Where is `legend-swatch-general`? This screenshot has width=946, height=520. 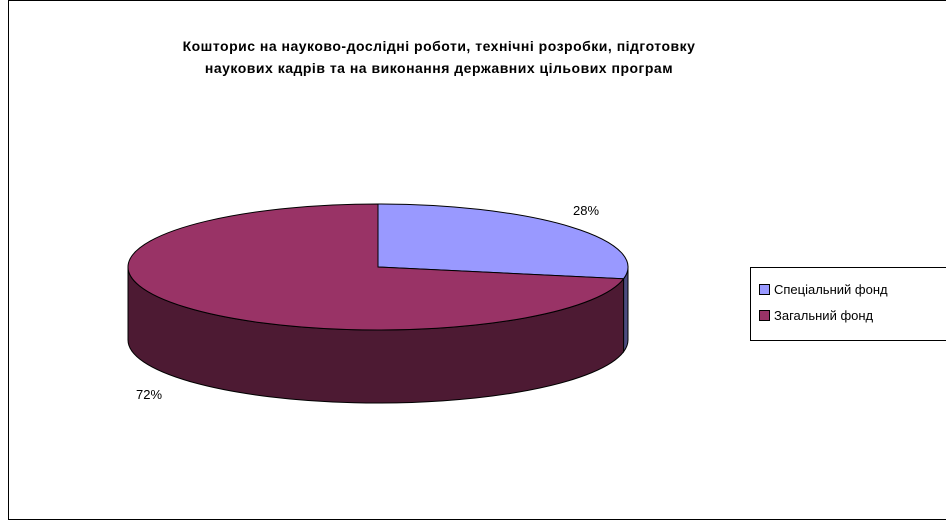
legend-swatch-general is located at coordinates (764, 315).